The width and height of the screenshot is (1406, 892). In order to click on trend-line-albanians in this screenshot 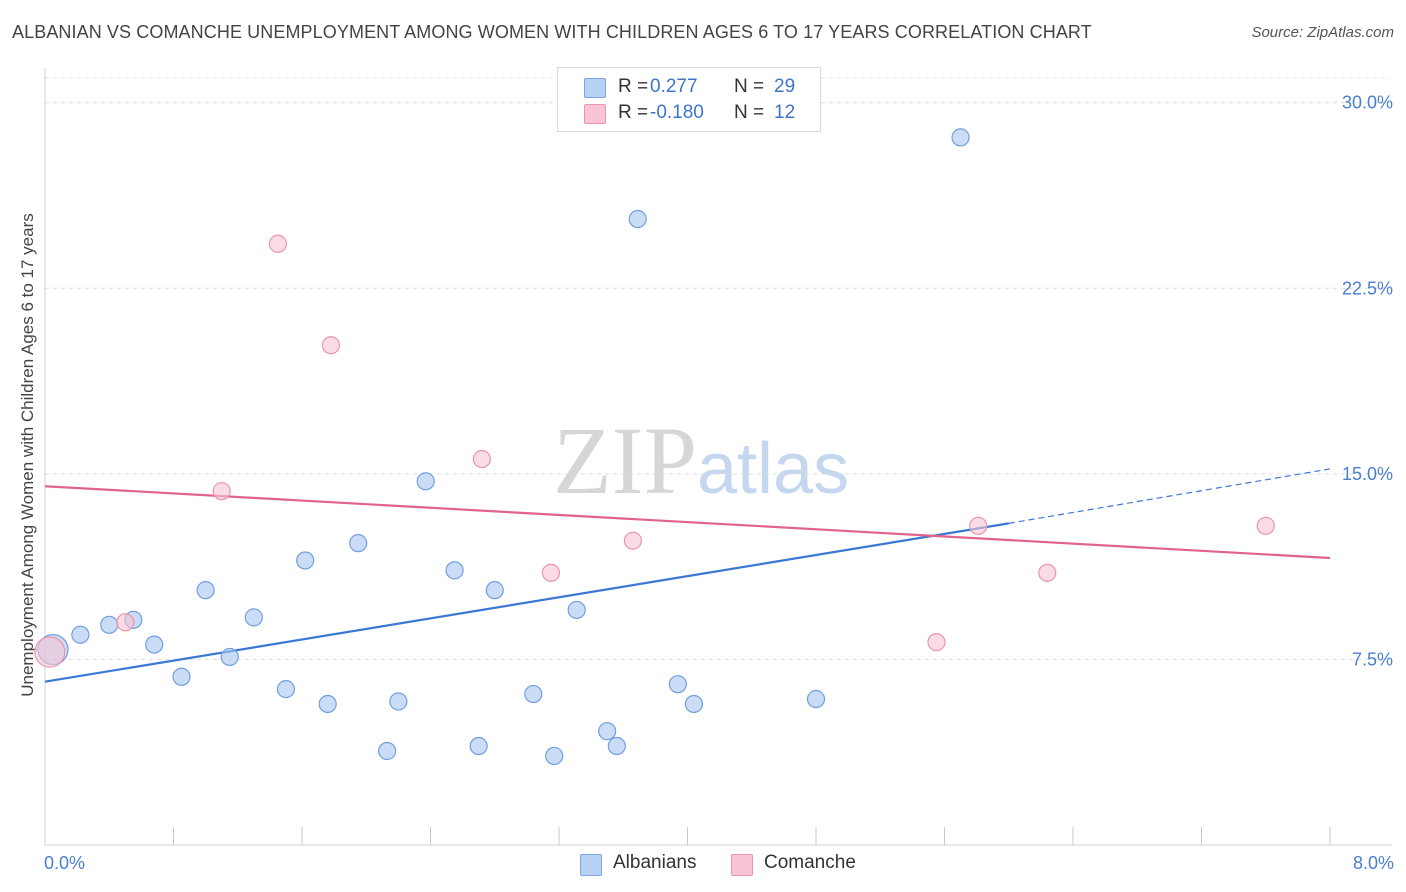, I will do `click(526, 602)`.